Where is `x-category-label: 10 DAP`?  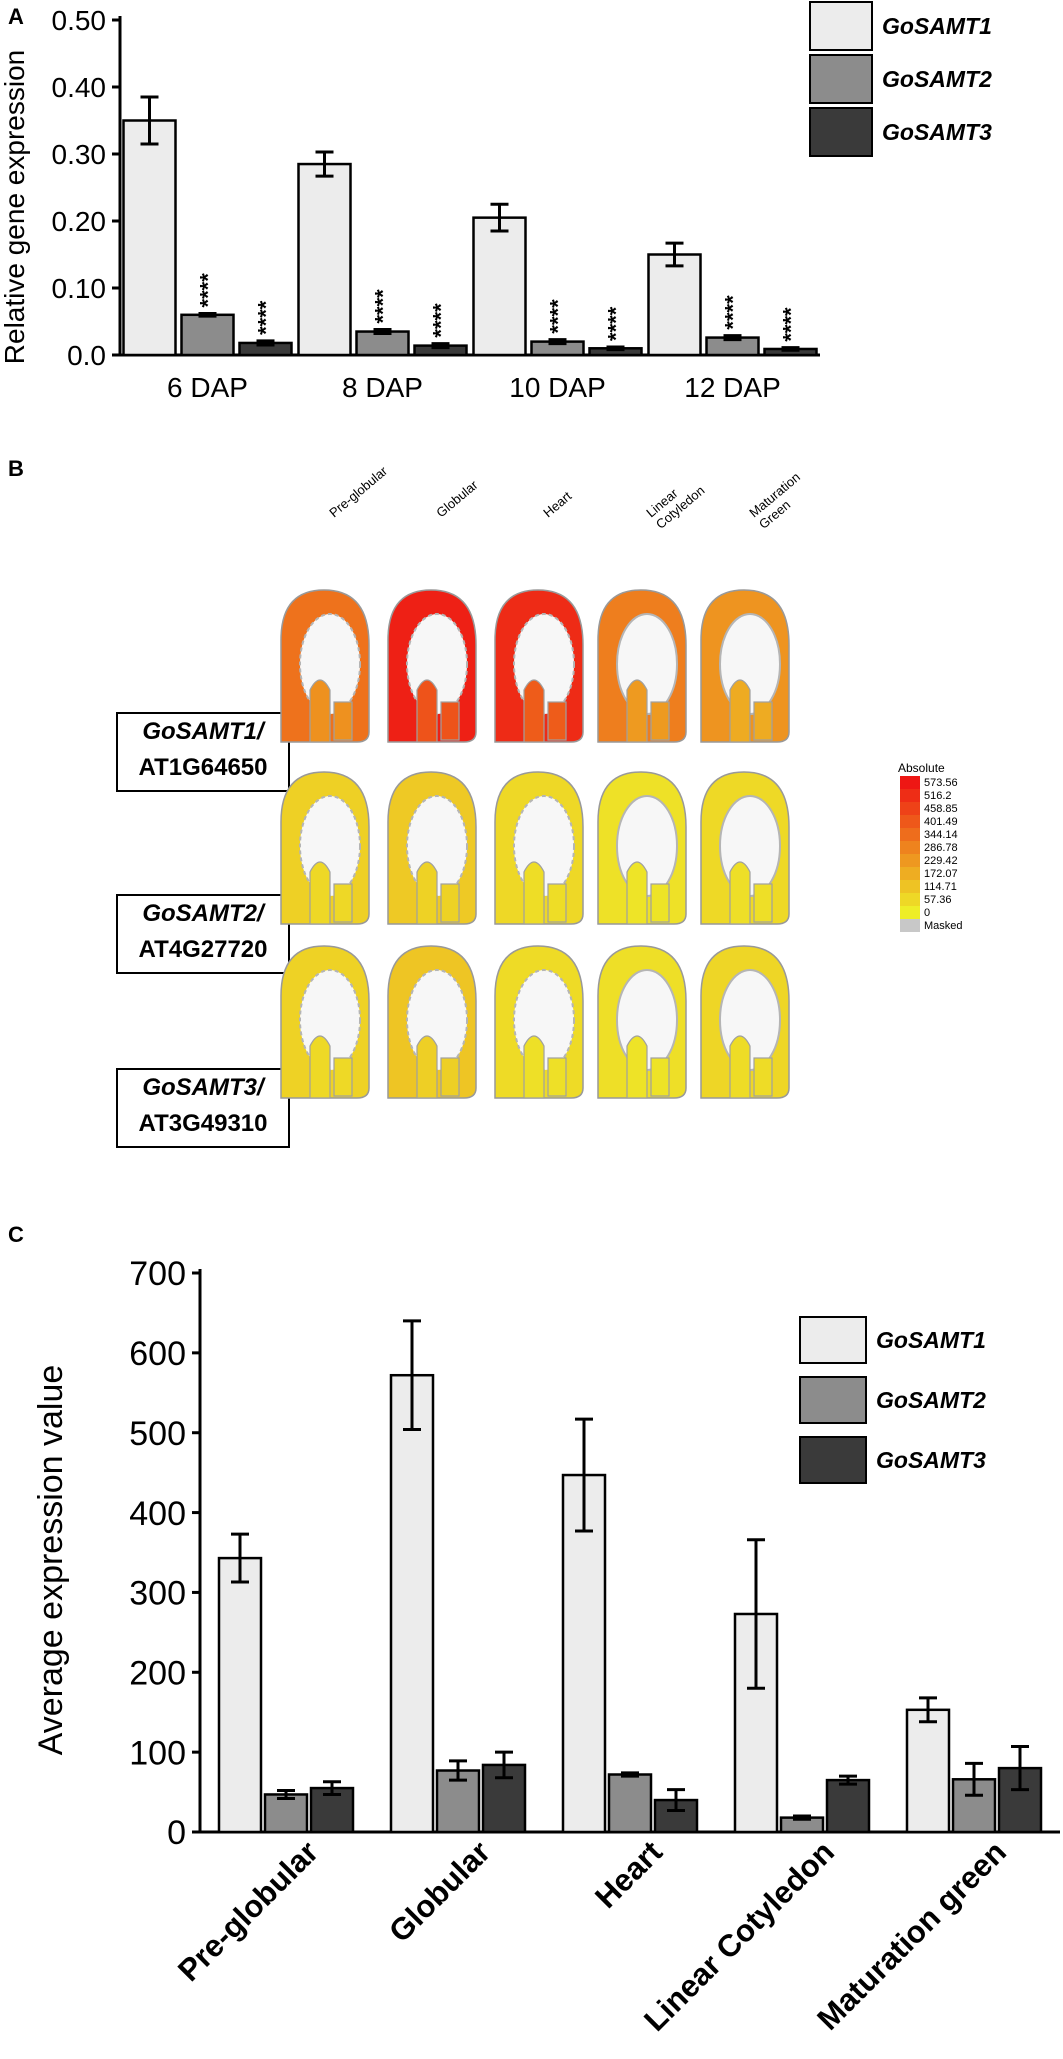 x-category-label: 10 DAP is located at coordinates (557, 387).